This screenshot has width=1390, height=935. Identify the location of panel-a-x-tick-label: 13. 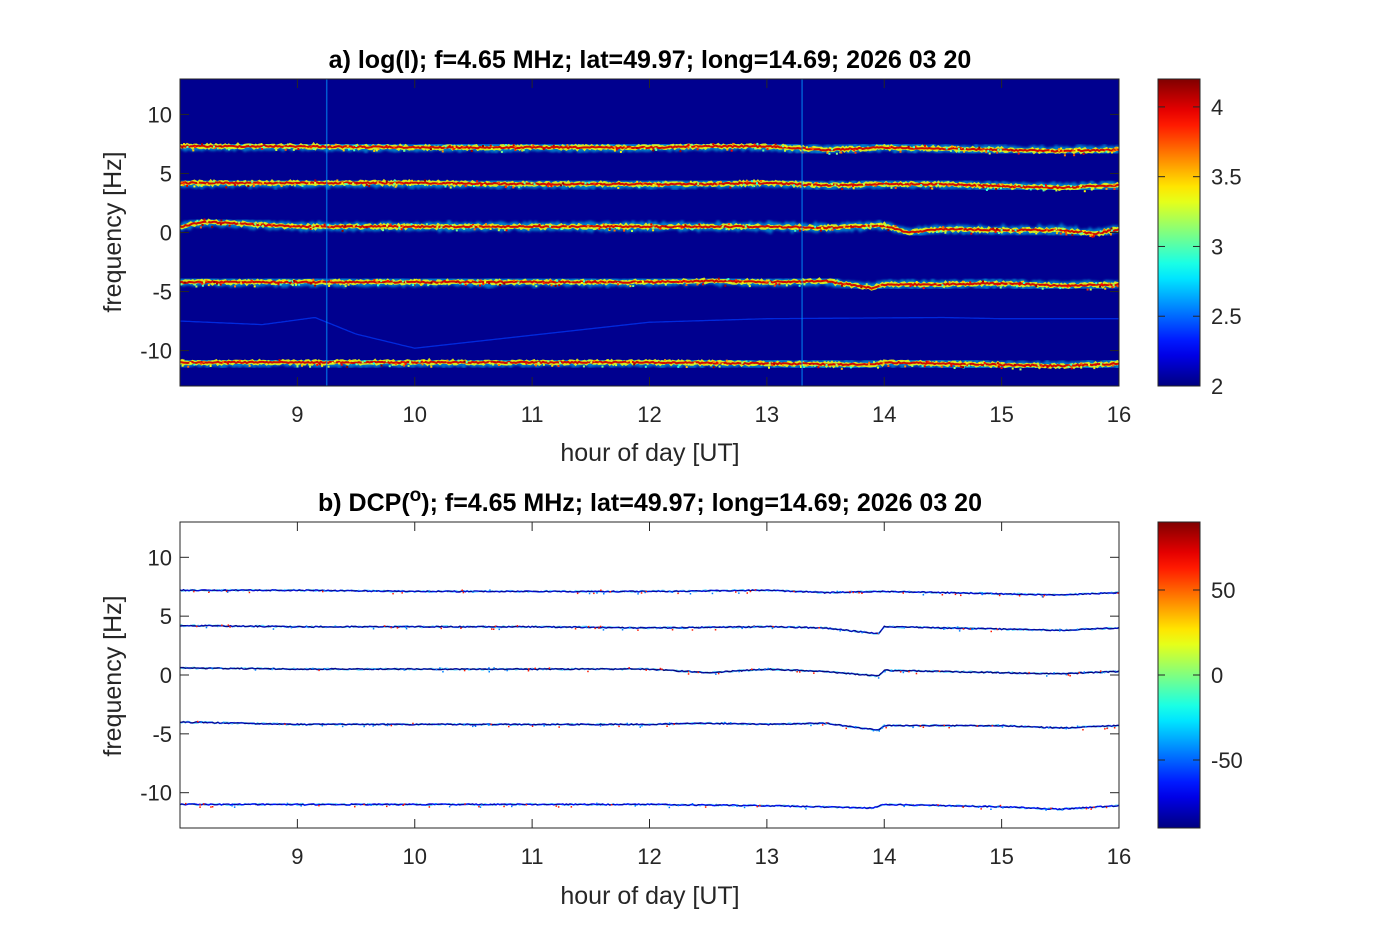
(767, 414).